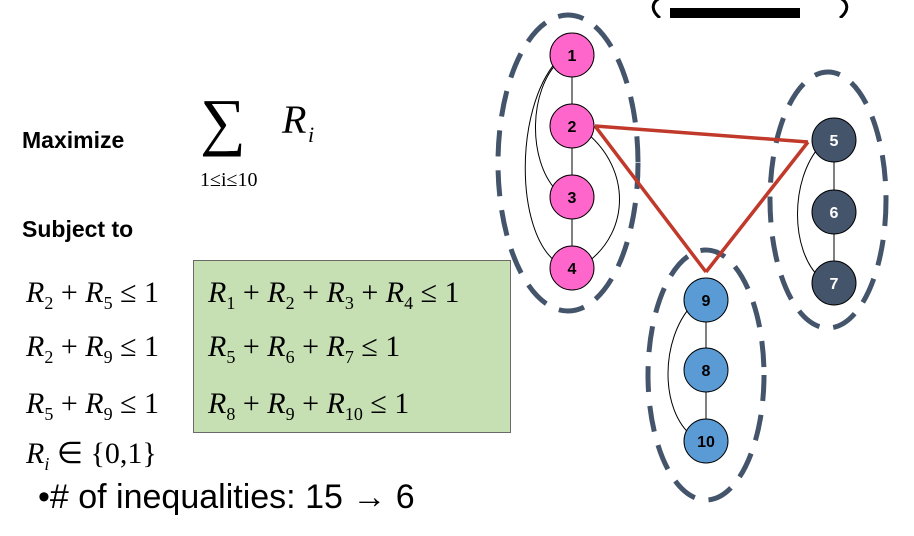  I want to click on node-5: 5, so click(834, 140).